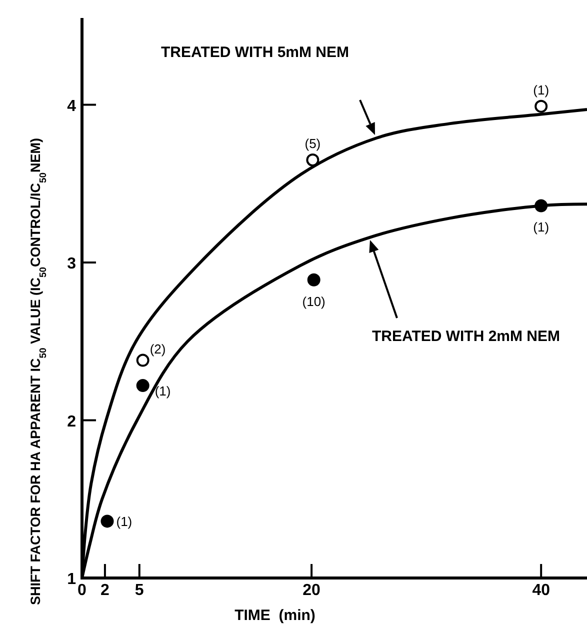 The width and height of the screenshot is (587, 624). What do you see at coordinates (71, 264) in the screenshot?
I see `y-tick-label: 3` at bounding box center [71, 264].